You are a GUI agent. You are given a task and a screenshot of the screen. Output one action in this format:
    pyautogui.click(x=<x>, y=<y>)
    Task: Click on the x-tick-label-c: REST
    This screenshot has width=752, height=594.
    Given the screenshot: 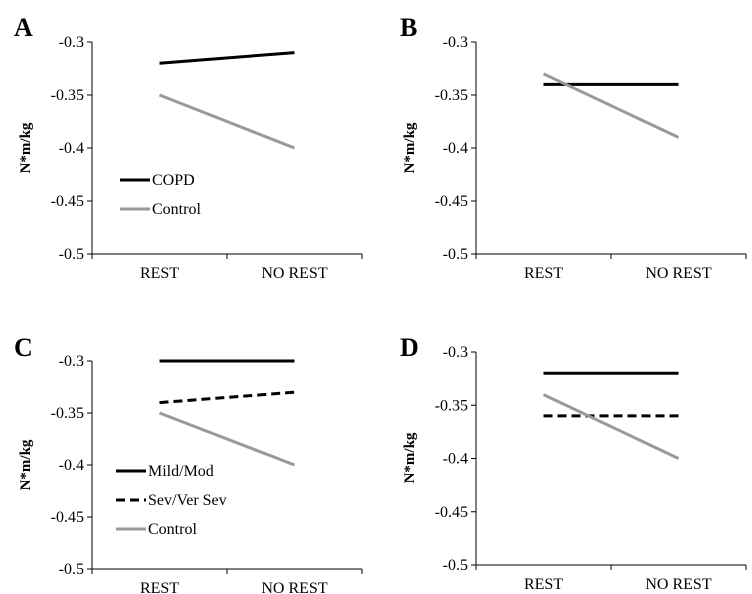 What is the action you would take?
    pyautogui.click(x=159, y=587)
    